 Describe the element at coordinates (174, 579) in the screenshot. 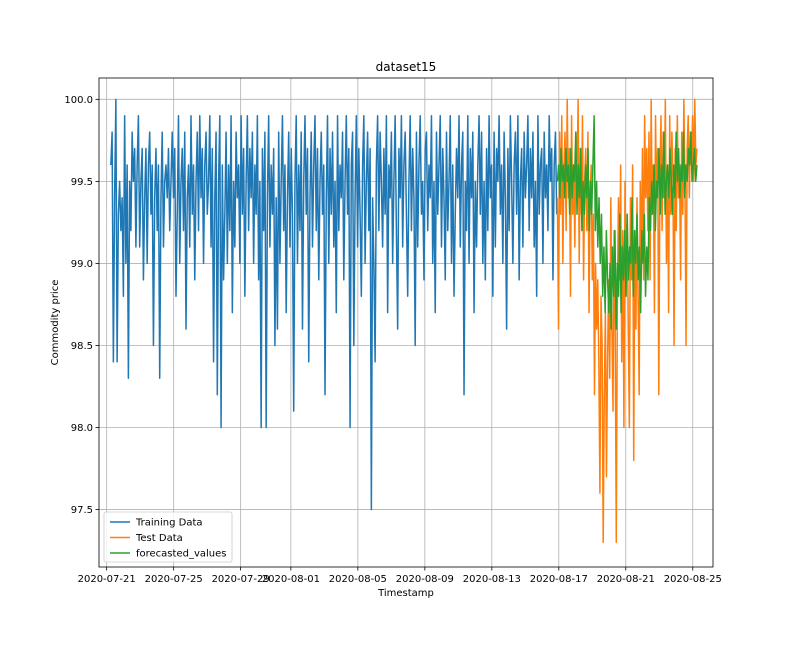

I see `x-tick-label: 2020-07-25` at that location.